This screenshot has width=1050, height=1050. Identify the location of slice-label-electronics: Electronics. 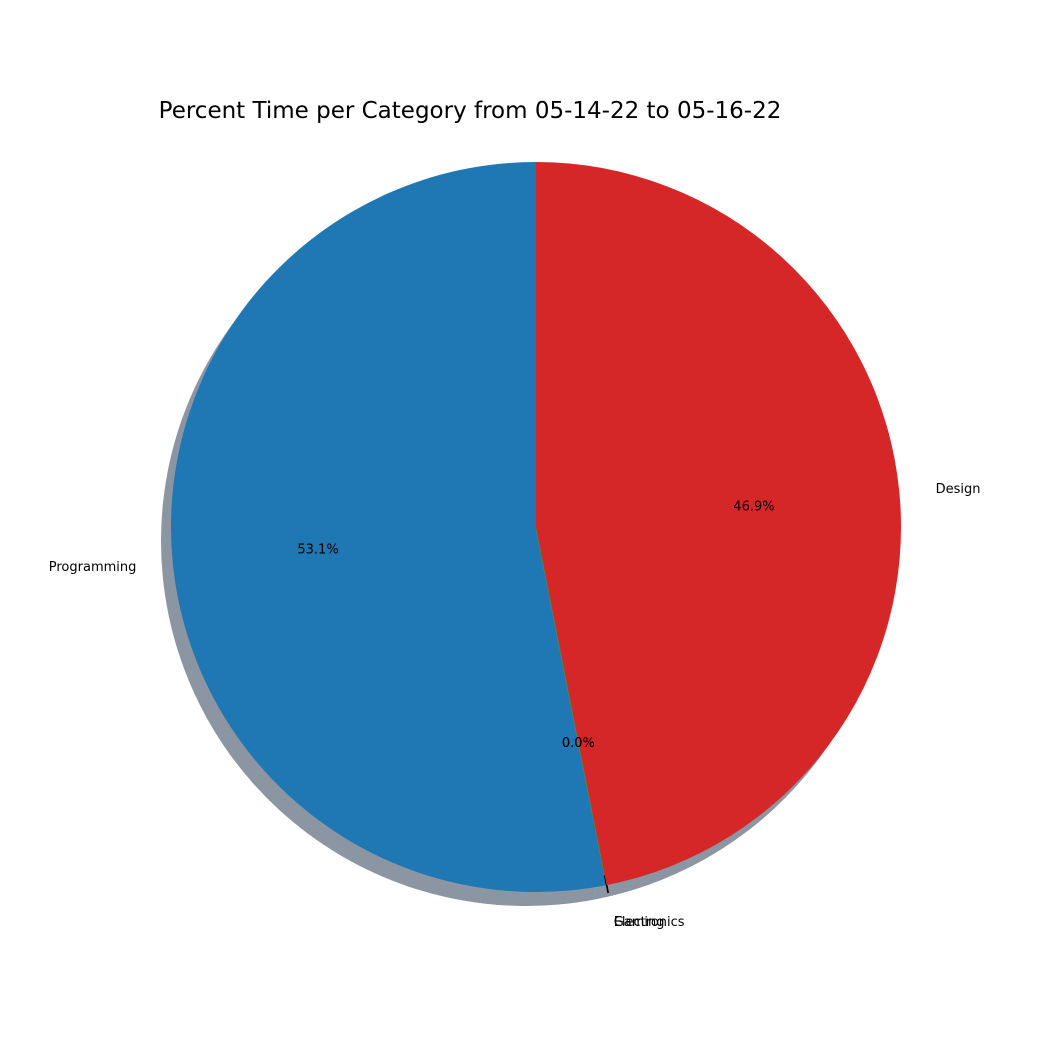
(649, 922).